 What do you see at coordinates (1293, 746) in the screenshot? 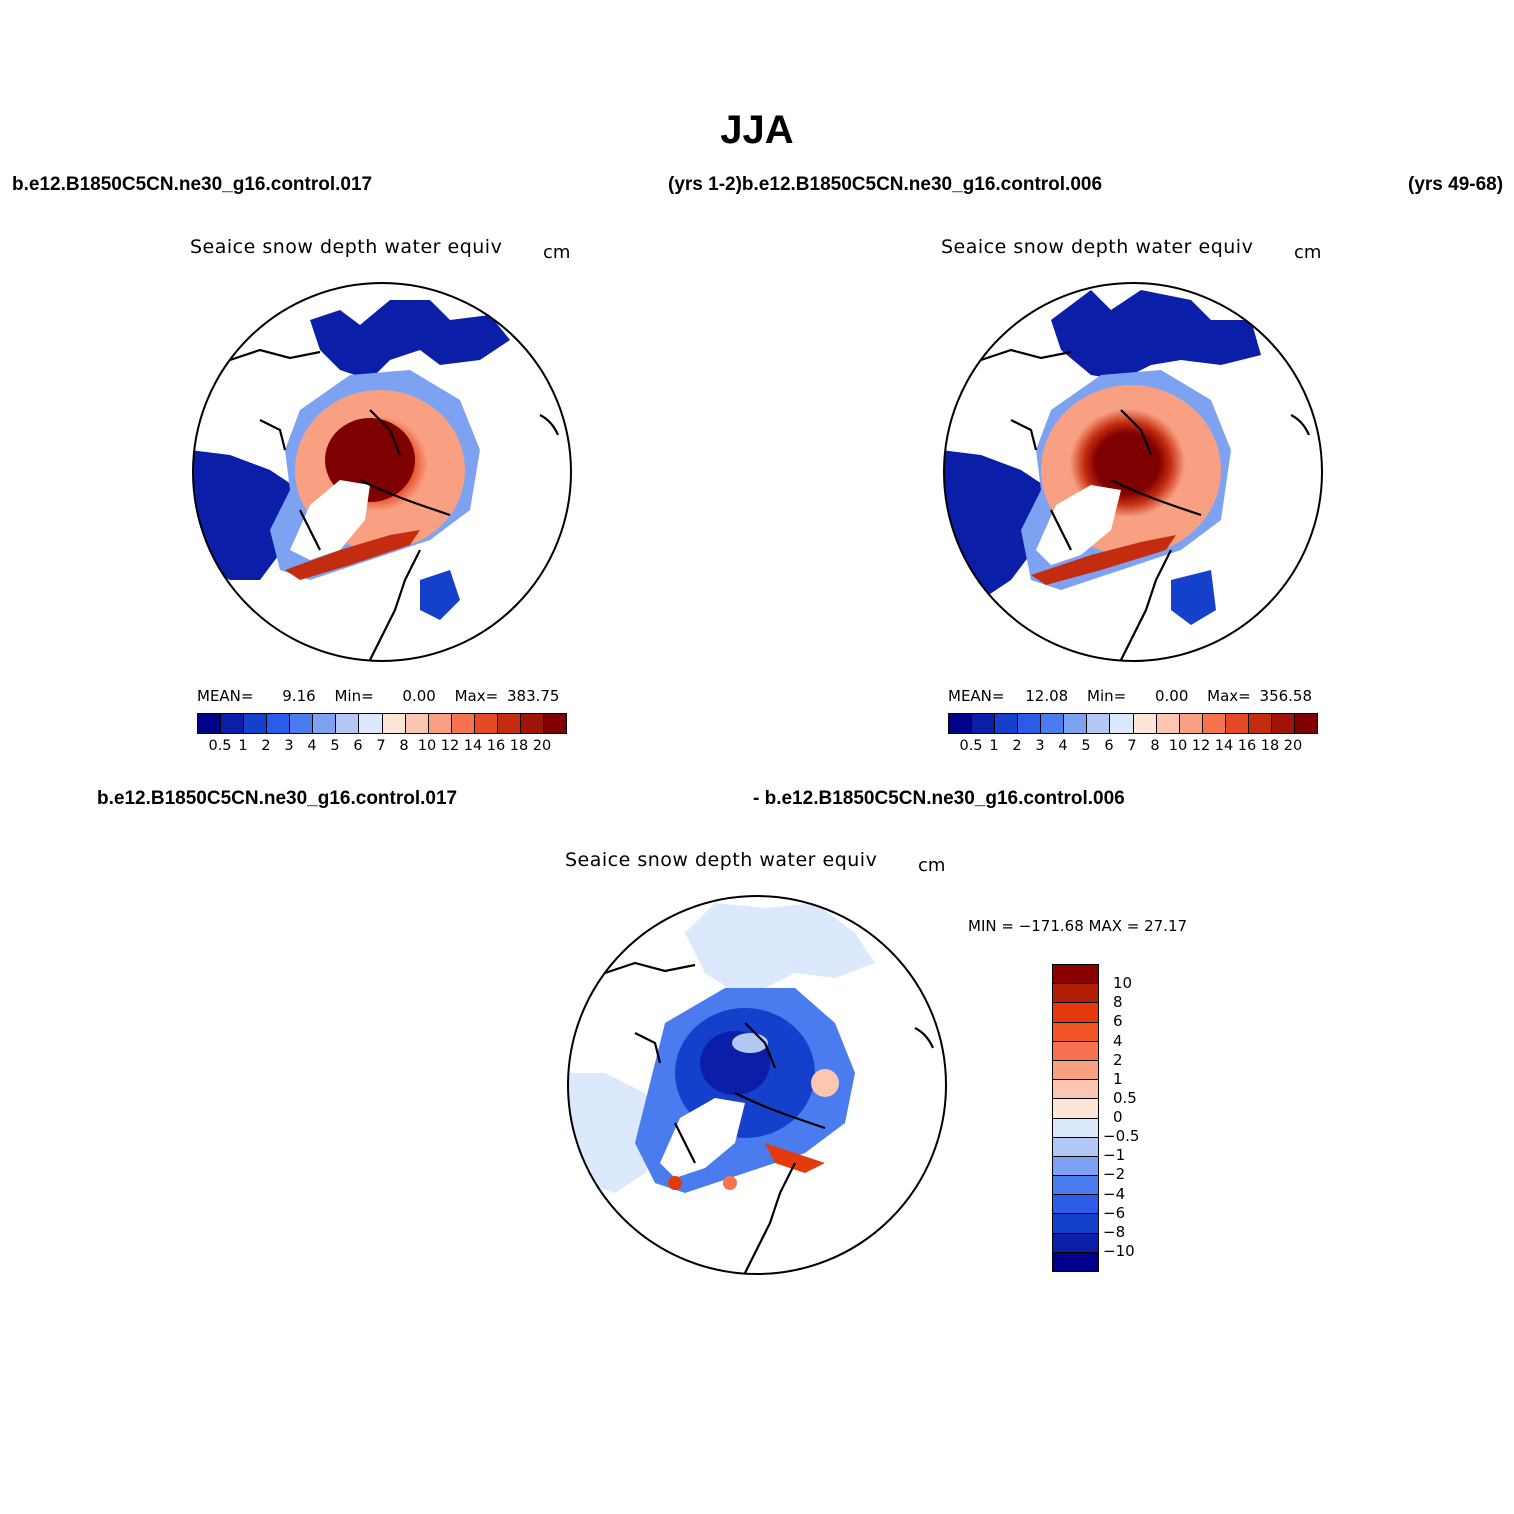
I see `colorbar-tick-label: 20` at bounding box center [1293, 746].